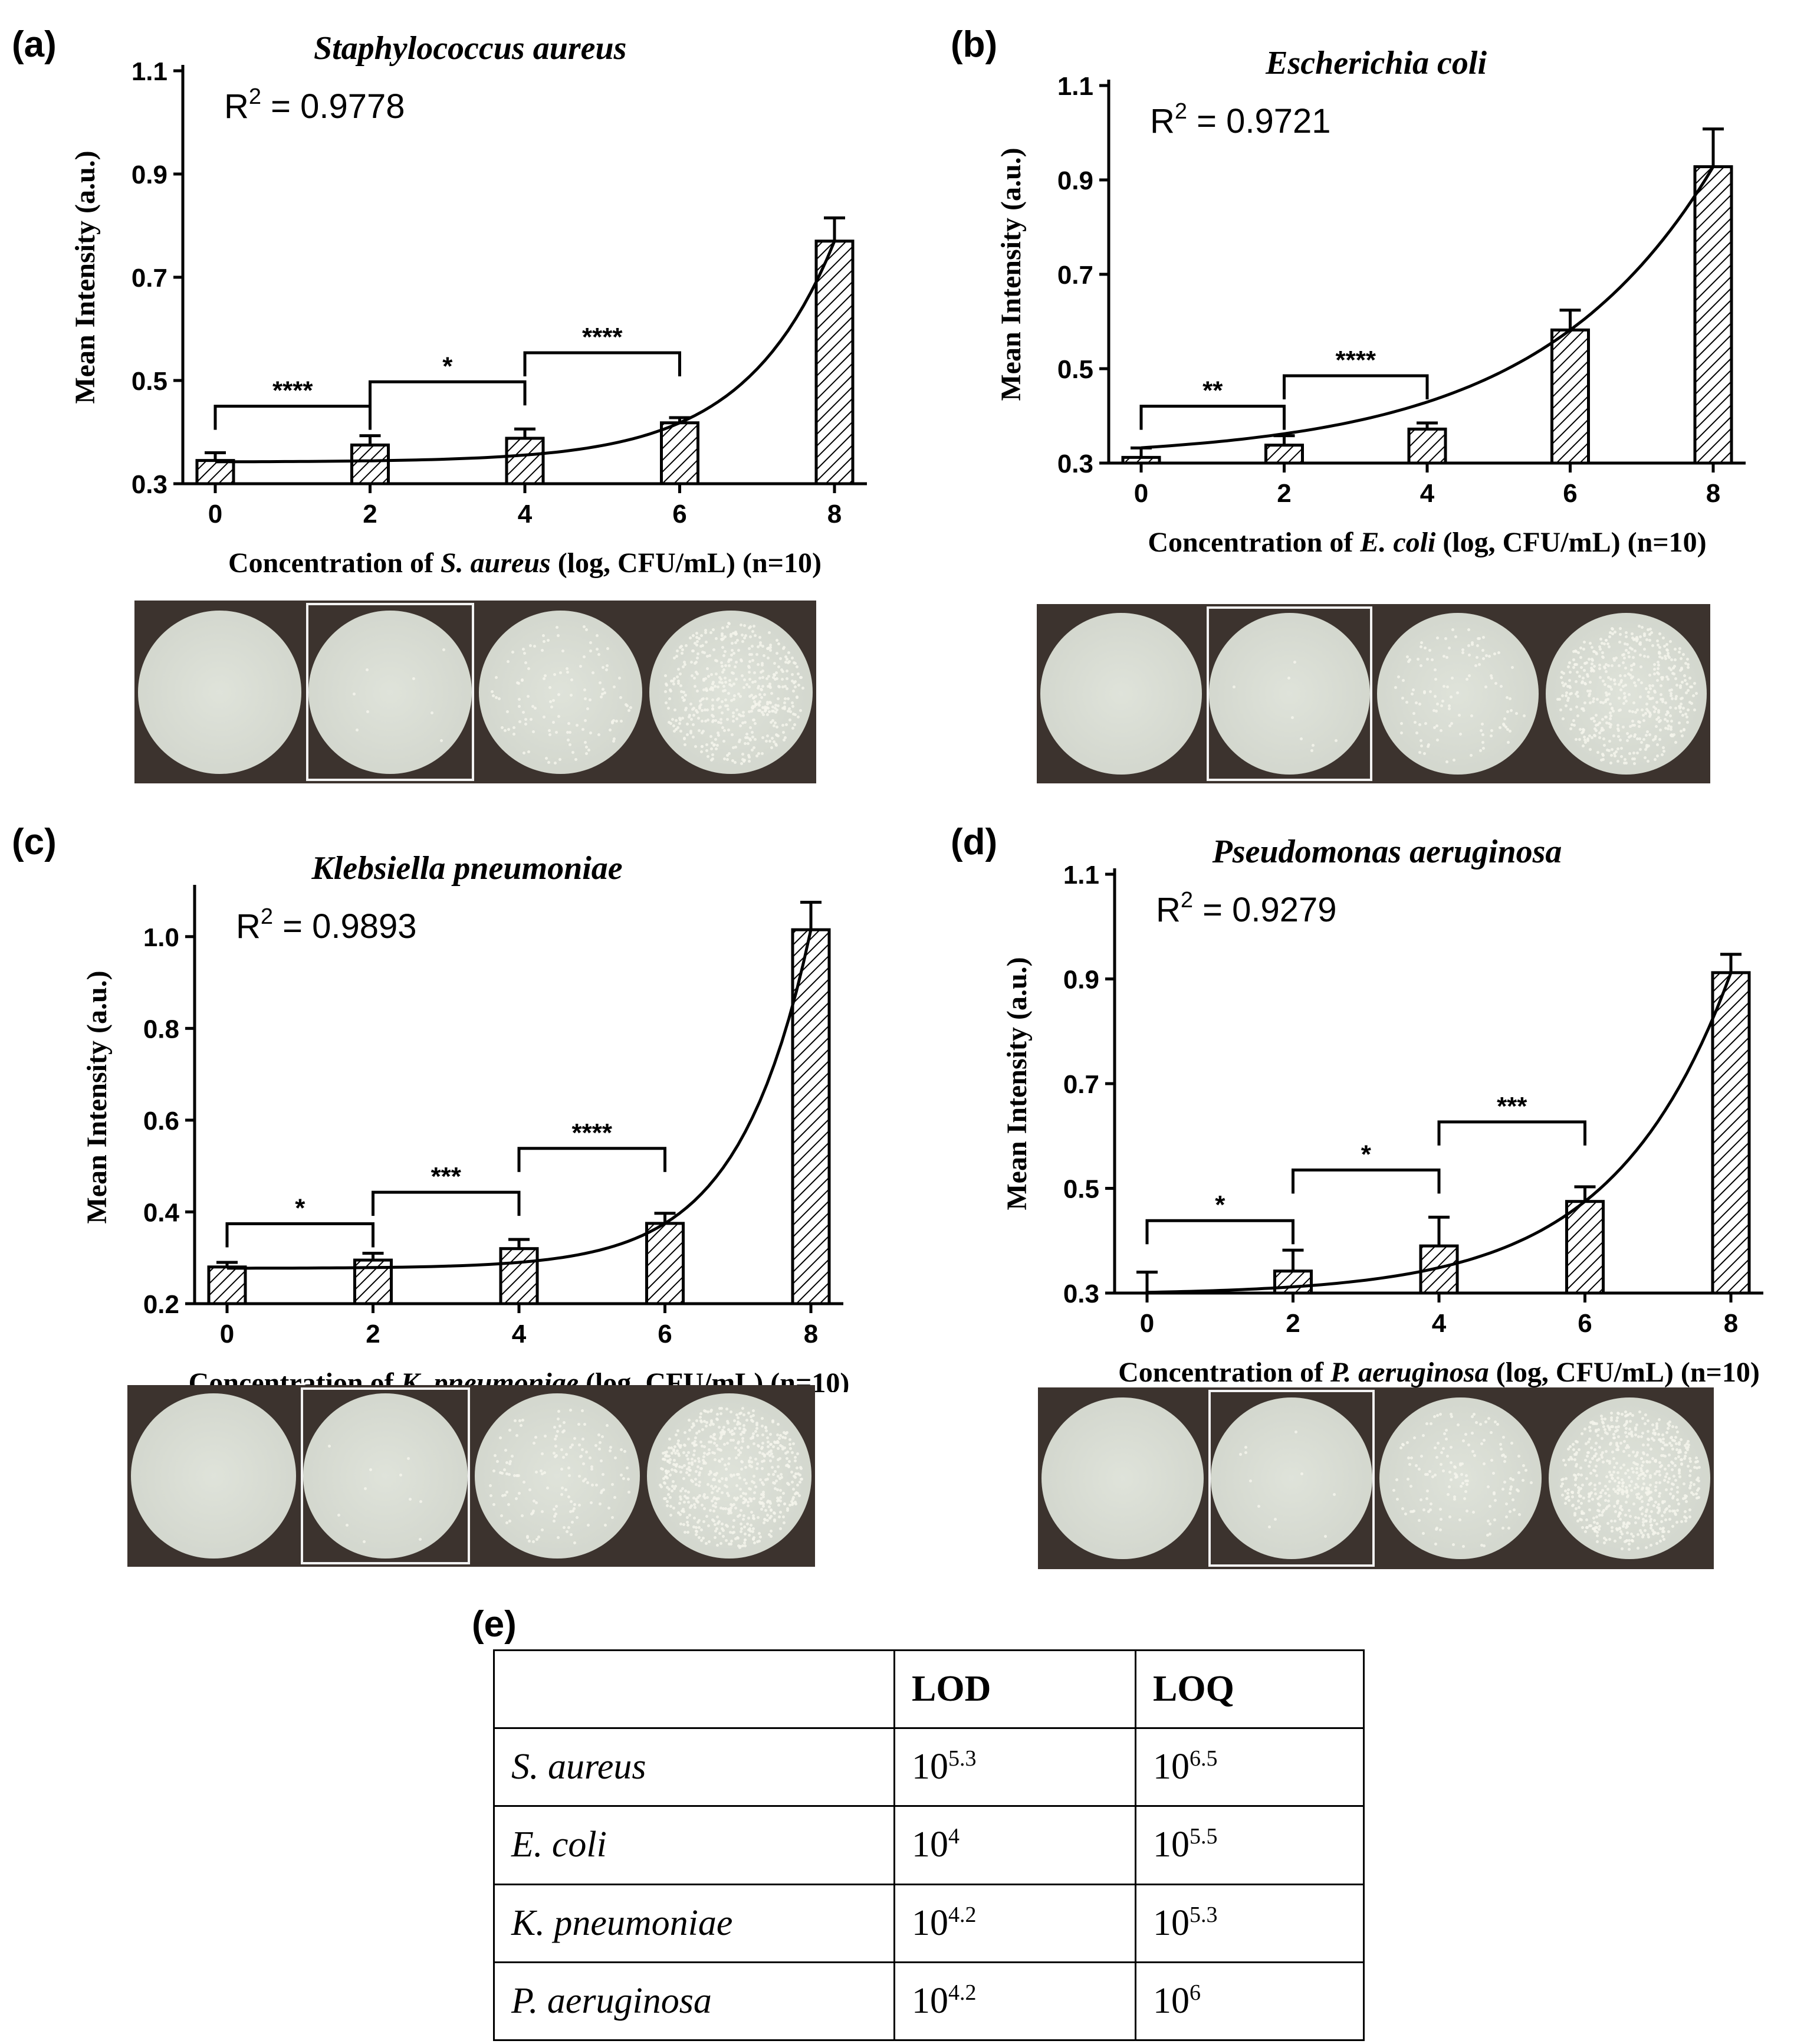  What do you see at coordinates (34, 44) in the screenshot?
I see `panel-label-a: (a)` at bounding box center [34, 44].